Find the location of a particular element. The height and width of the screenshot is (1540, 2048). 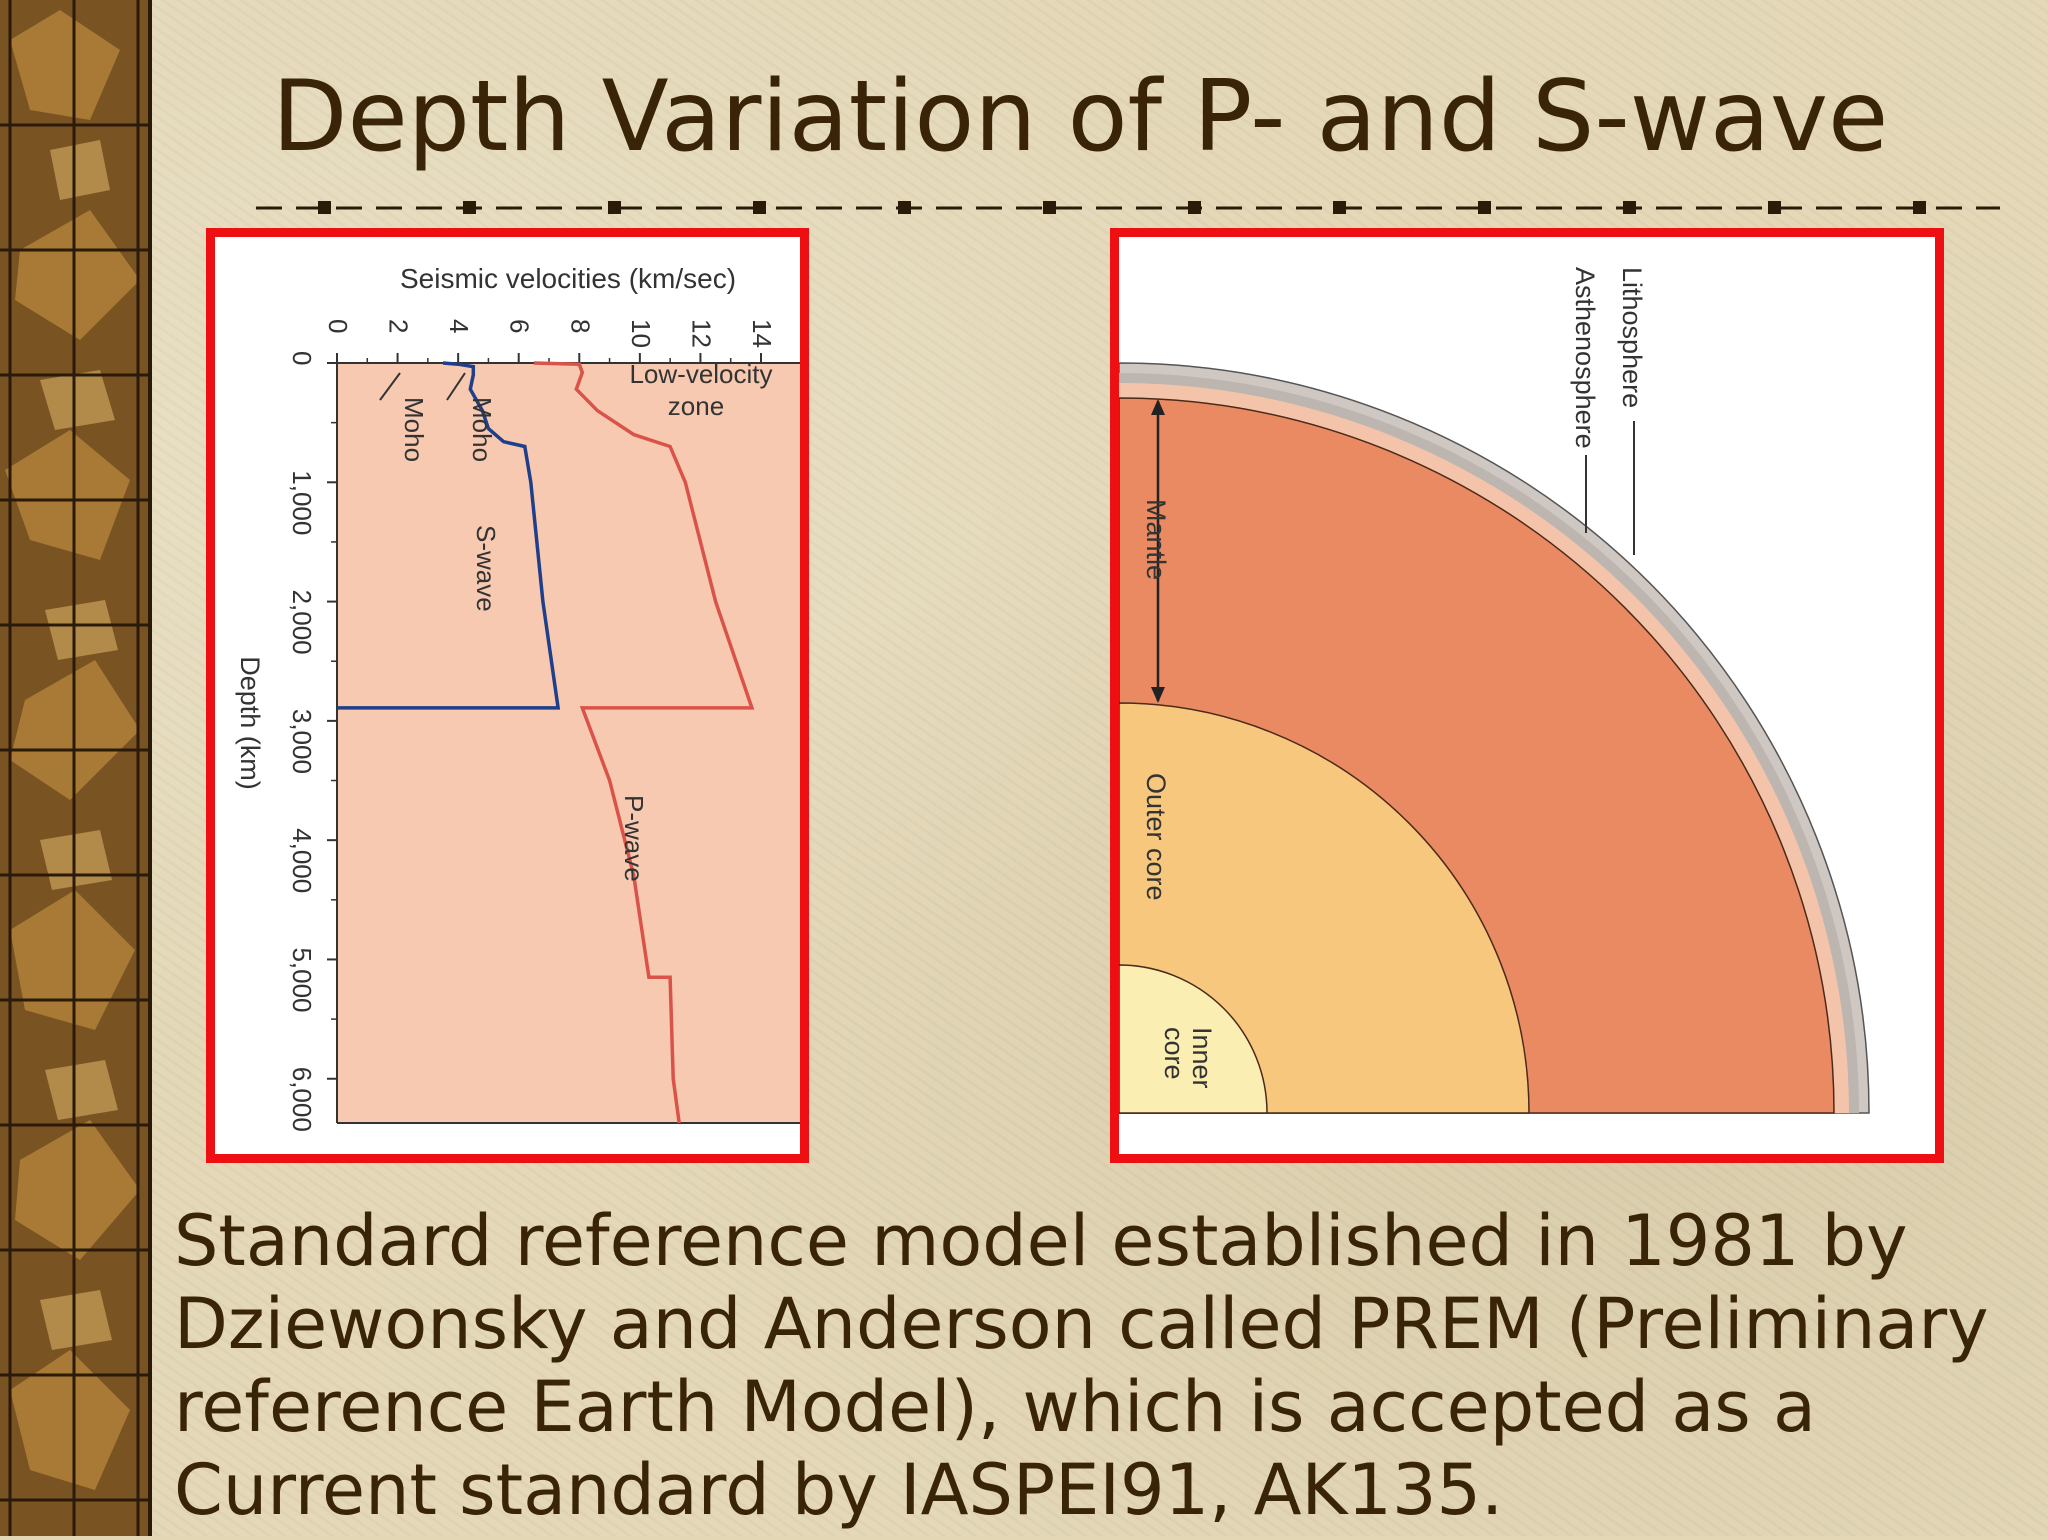

p-wave-label: P-wave is located at coordinates (634, 838).